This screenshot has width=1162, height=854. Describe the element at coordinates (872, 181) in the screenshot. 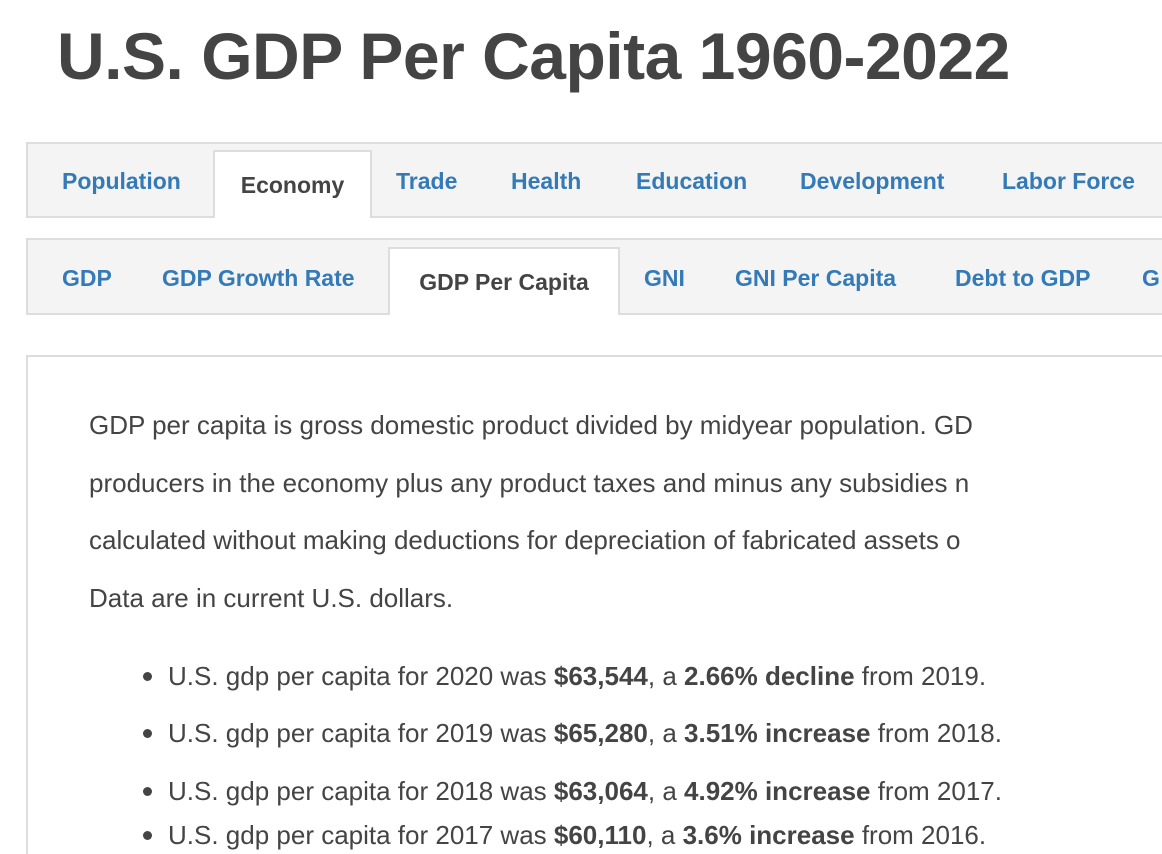

I see `tab-development: Development` at that location.